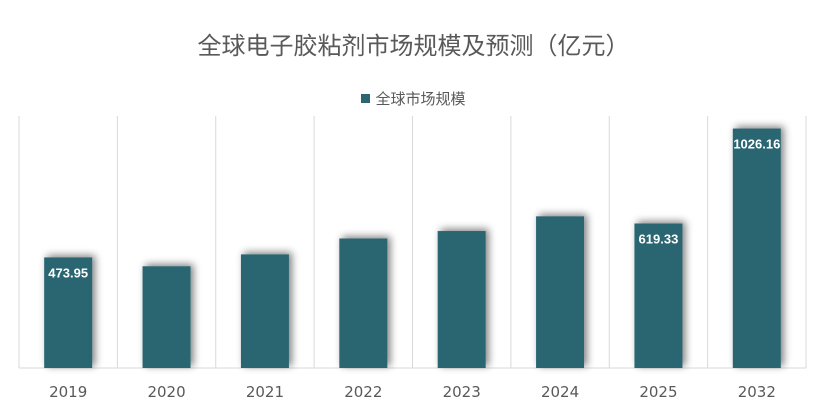 The image size is (827, 413). I want to click on bar-2032, so click(756, 248).